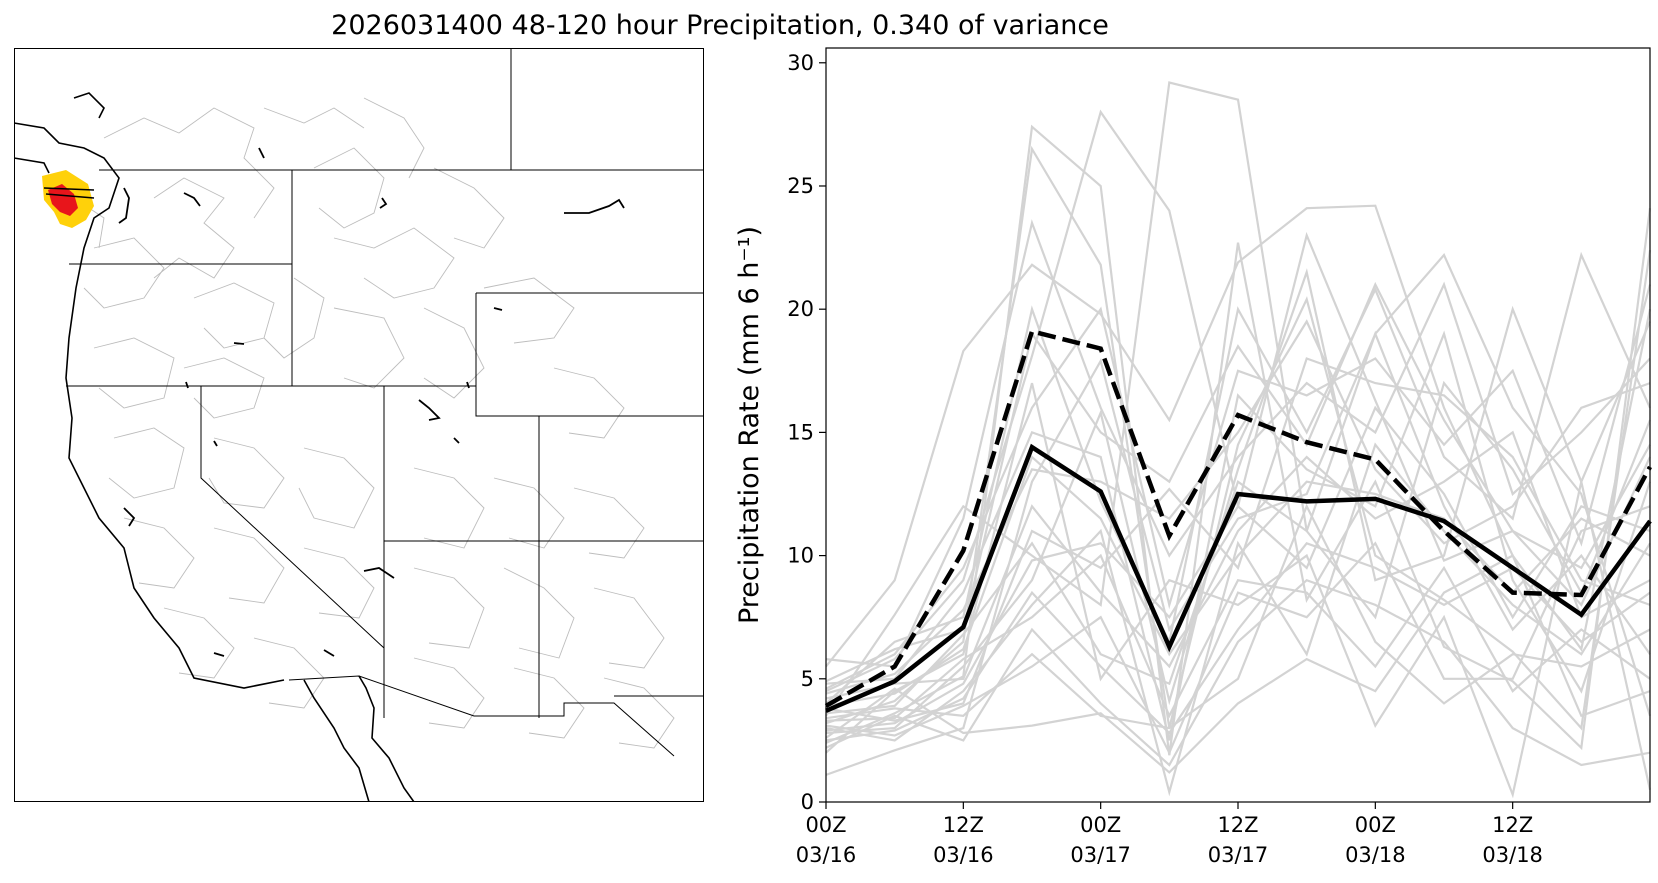 This screenshot has width=1658, height=883. I want to click on y-axis-label: Precipitation Rate (mm 6 h⁻¹), so click(749, 425).